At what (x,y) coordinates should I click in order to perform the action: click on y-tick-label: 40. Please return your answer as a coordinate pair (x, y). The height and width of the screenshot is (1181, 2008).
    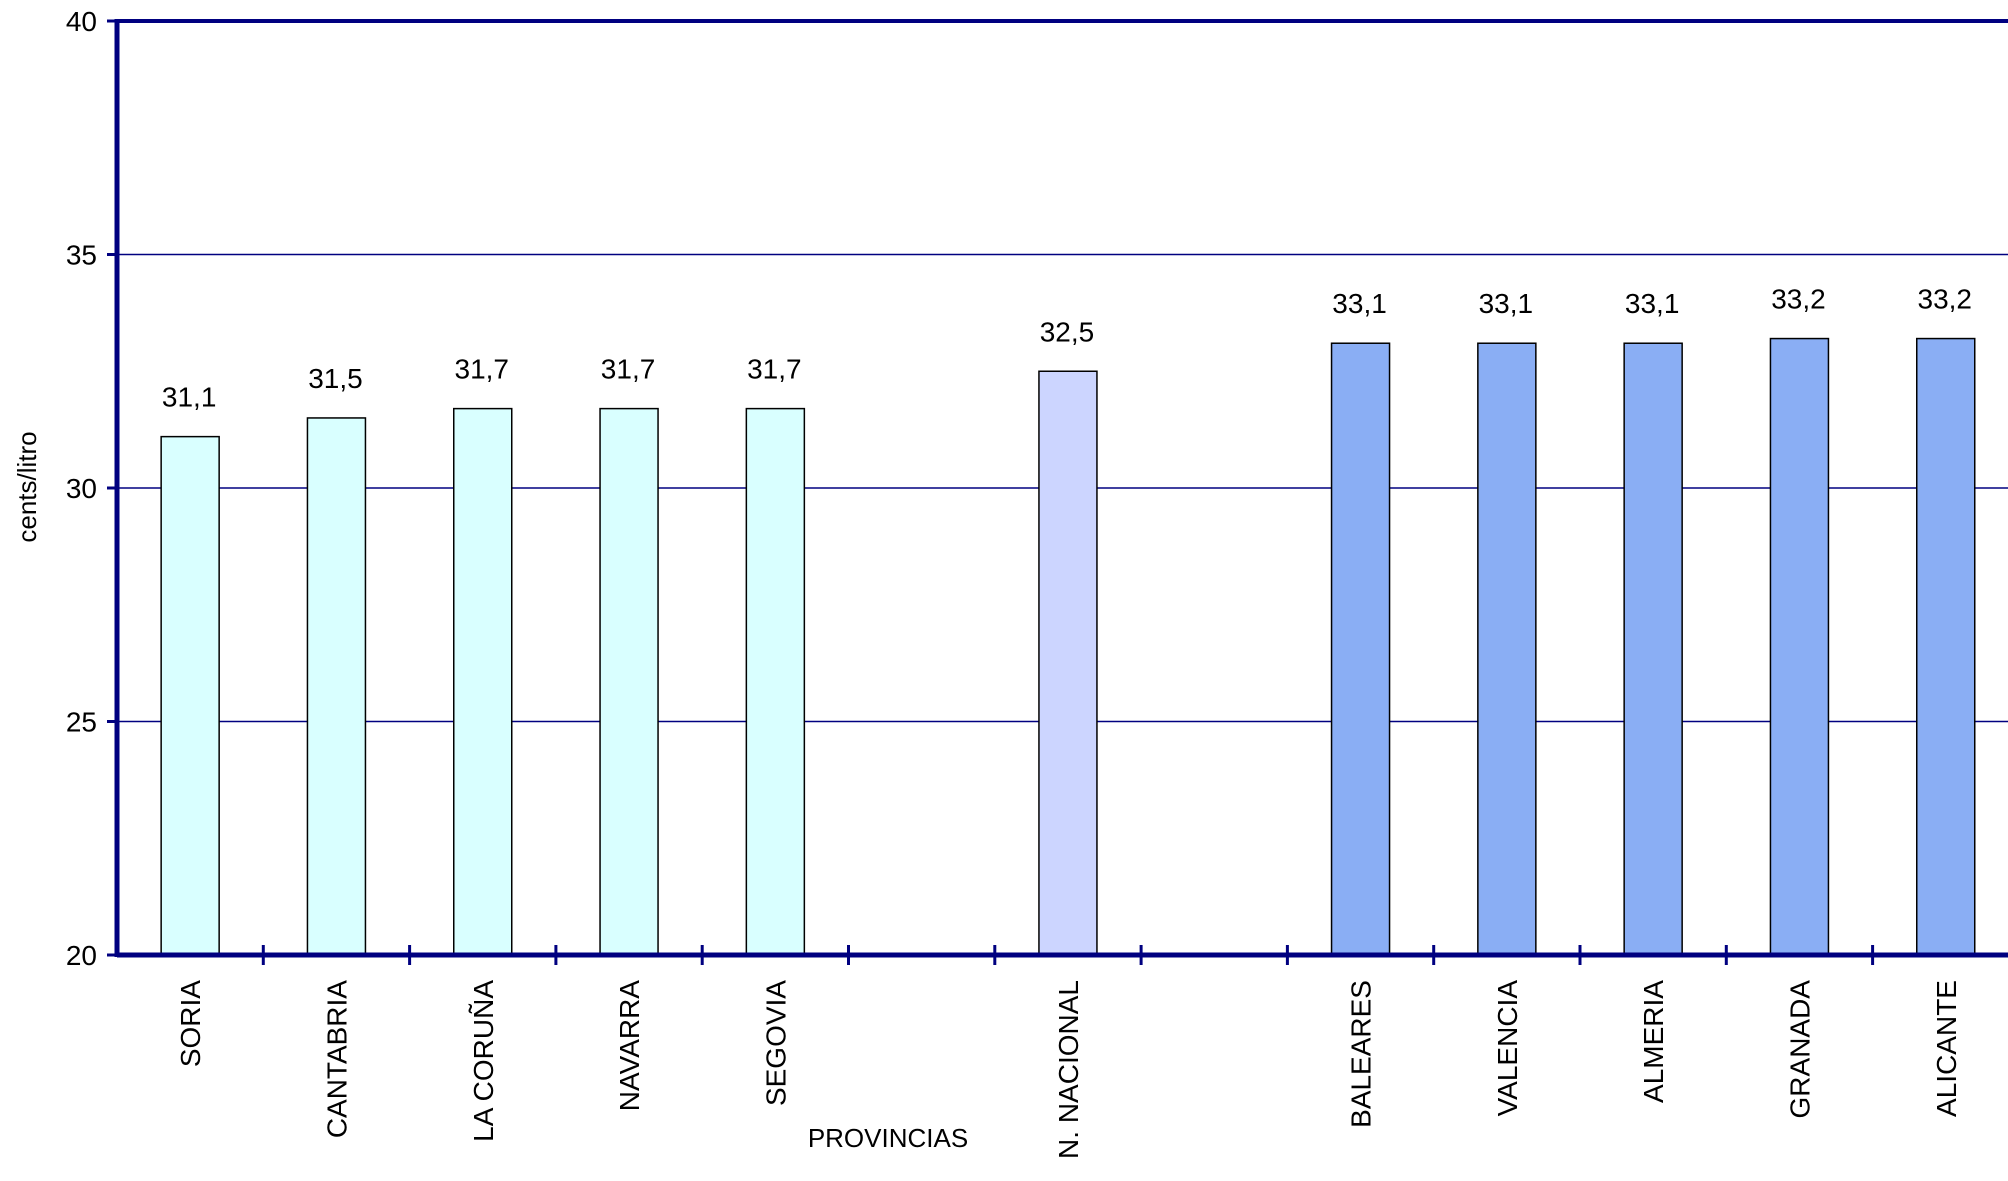
    Looking at the image, I should click on (81, 21).